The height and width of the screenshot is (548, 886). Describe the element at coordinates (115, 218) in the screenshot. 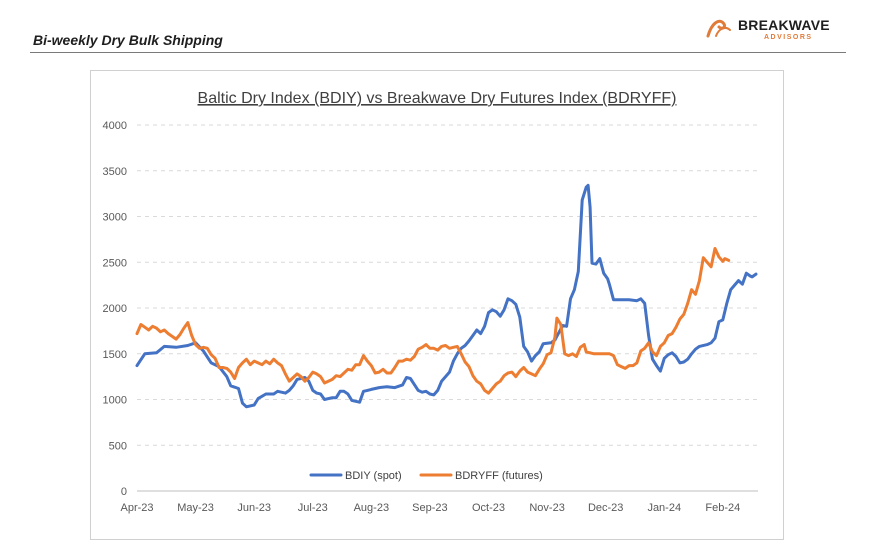

I see `y-tick-label: 3000` at that location.